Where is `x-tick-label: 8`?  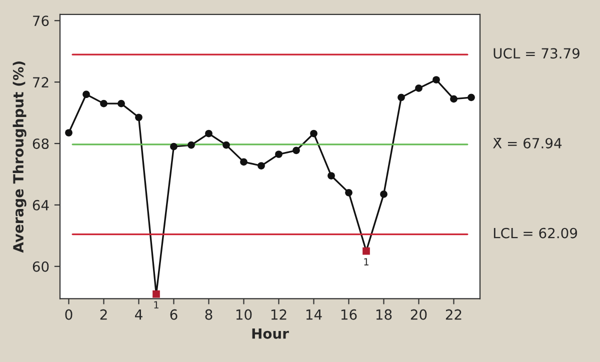 x-tick-label: 8 is located at coordinates (208, 314).